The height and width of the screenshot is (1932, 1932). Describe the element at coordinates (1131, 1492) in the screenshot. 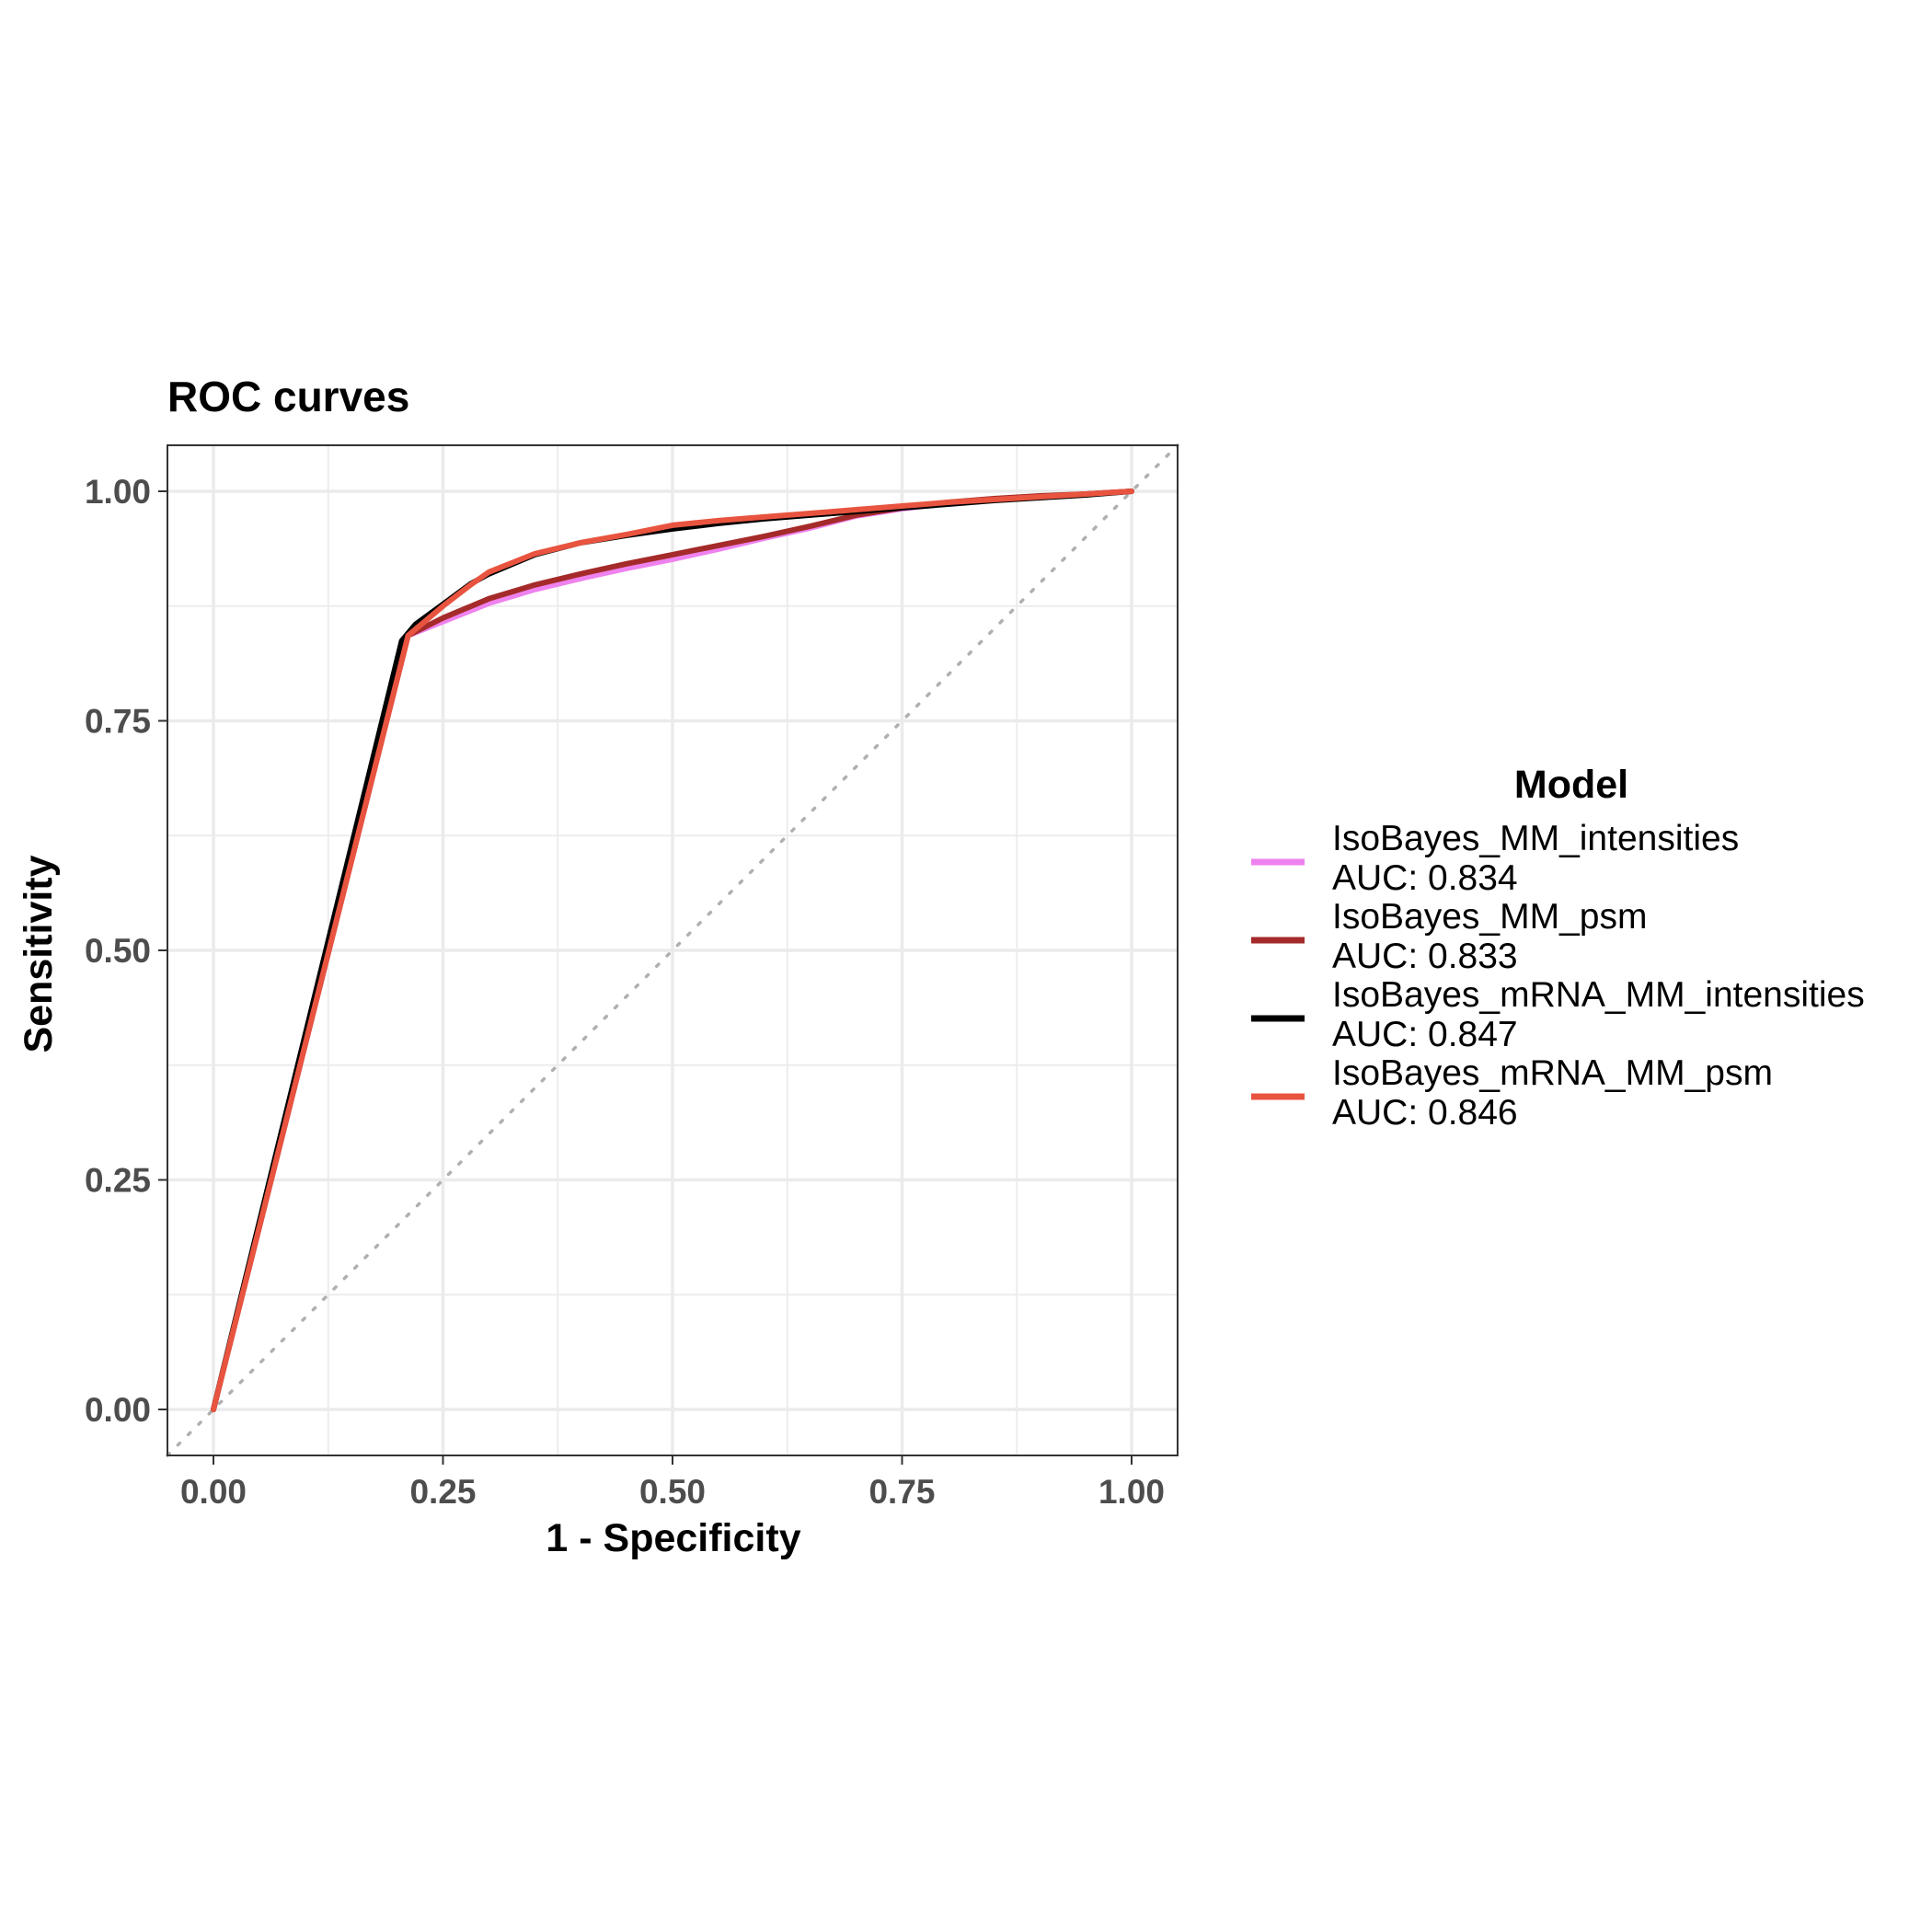

I see `x-tick-label: 1.00` at that location.